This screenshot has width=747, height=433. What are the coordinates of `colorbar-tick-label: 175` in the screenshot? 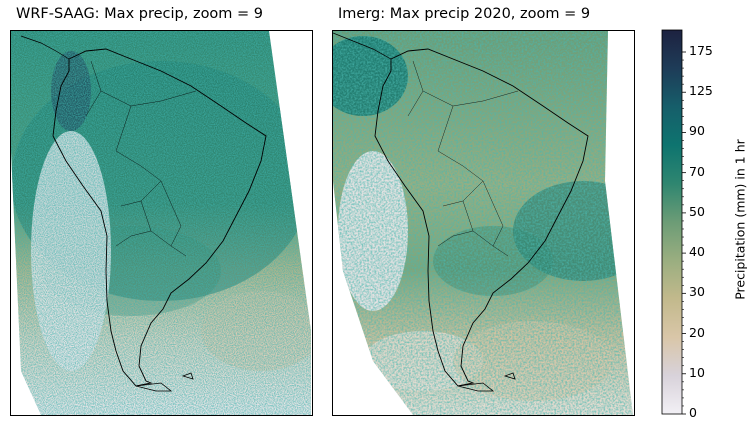 It's located at (701, 50).